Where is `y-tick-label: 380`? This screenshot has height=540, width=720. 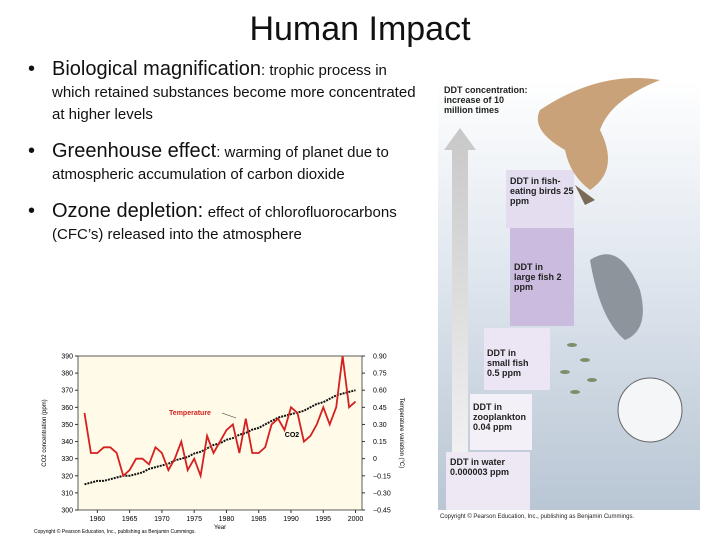 y-tick-label: 380 is located at coordinates (67, 374).